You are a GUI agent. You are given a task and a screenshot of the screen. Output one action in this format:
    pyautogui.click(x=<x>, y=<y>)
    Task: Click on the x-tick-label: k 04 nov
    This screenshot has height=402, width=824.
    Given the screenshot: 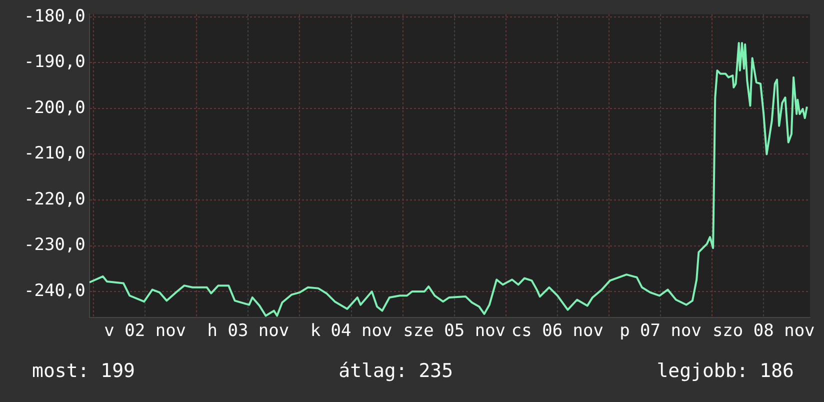 What is the action you would take?
    pyautogui.click(x=351, y=331)
    